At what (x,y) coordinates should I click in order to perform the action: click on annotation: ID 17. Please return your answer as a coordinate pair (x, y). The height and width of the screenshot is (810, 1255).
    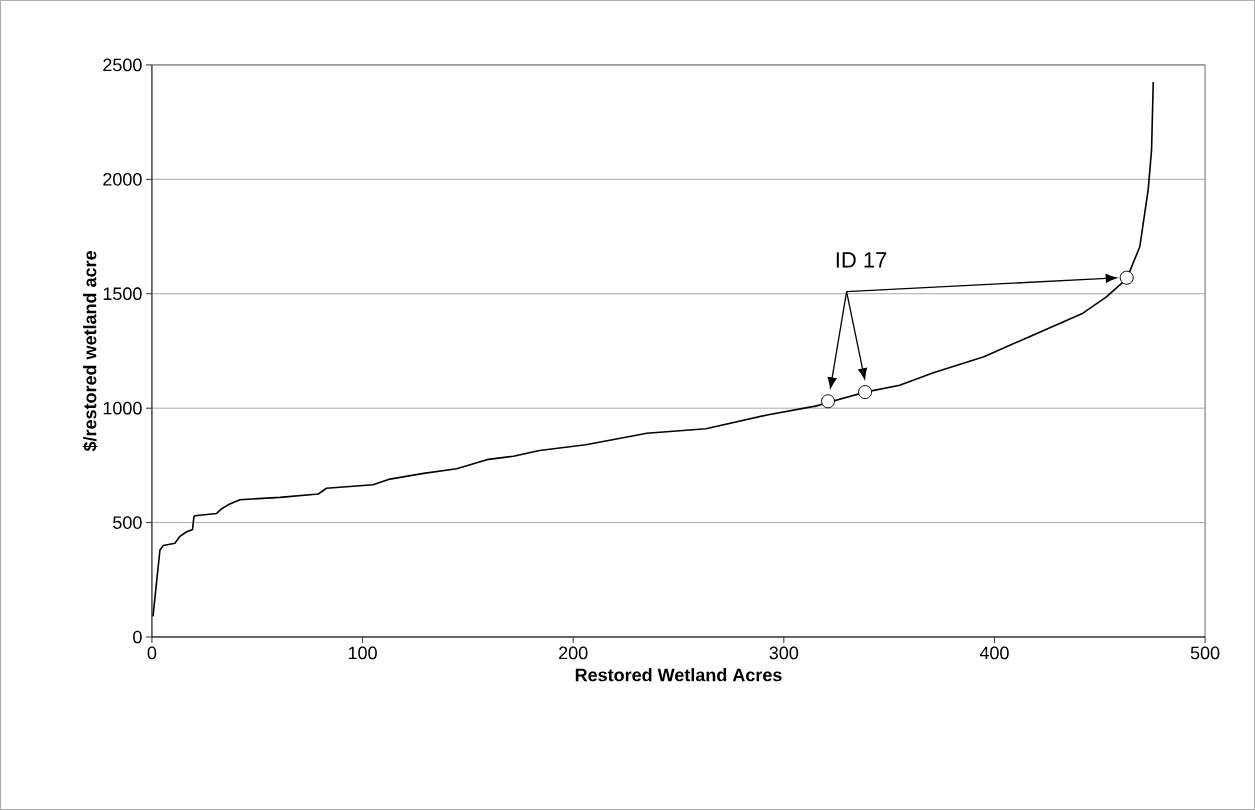
    Looking at the image, I should click on (861, 260).